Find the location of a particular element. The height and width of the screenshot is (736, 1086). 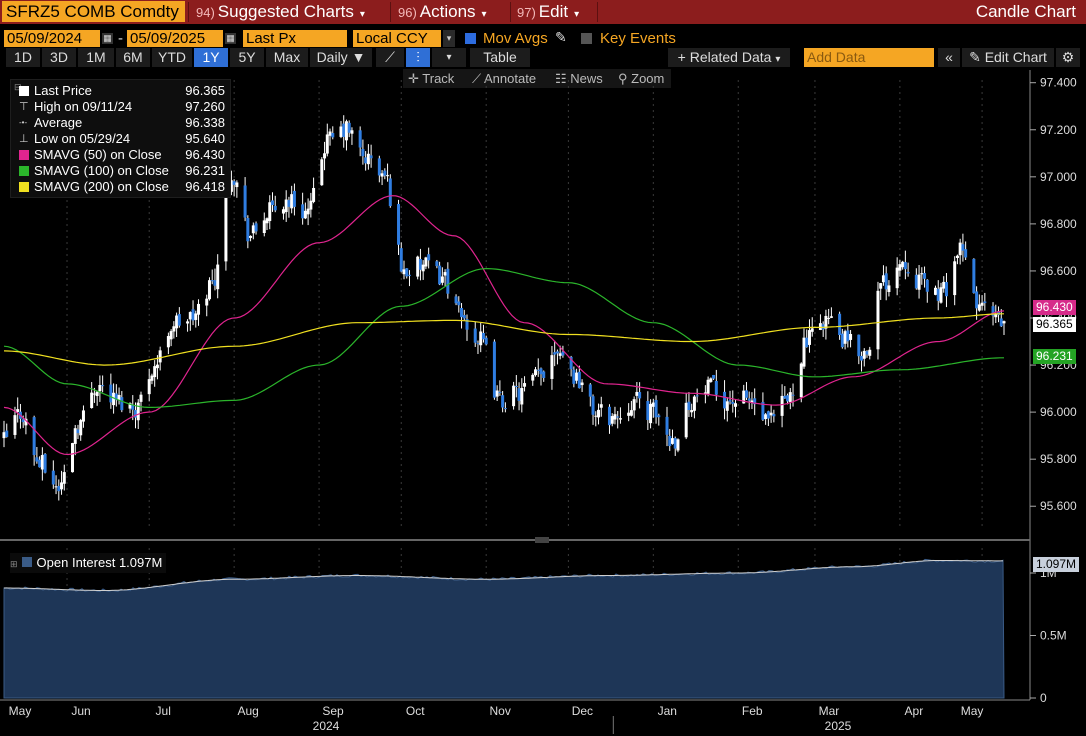

month-label: Sep is located at coordinates (333, 711).